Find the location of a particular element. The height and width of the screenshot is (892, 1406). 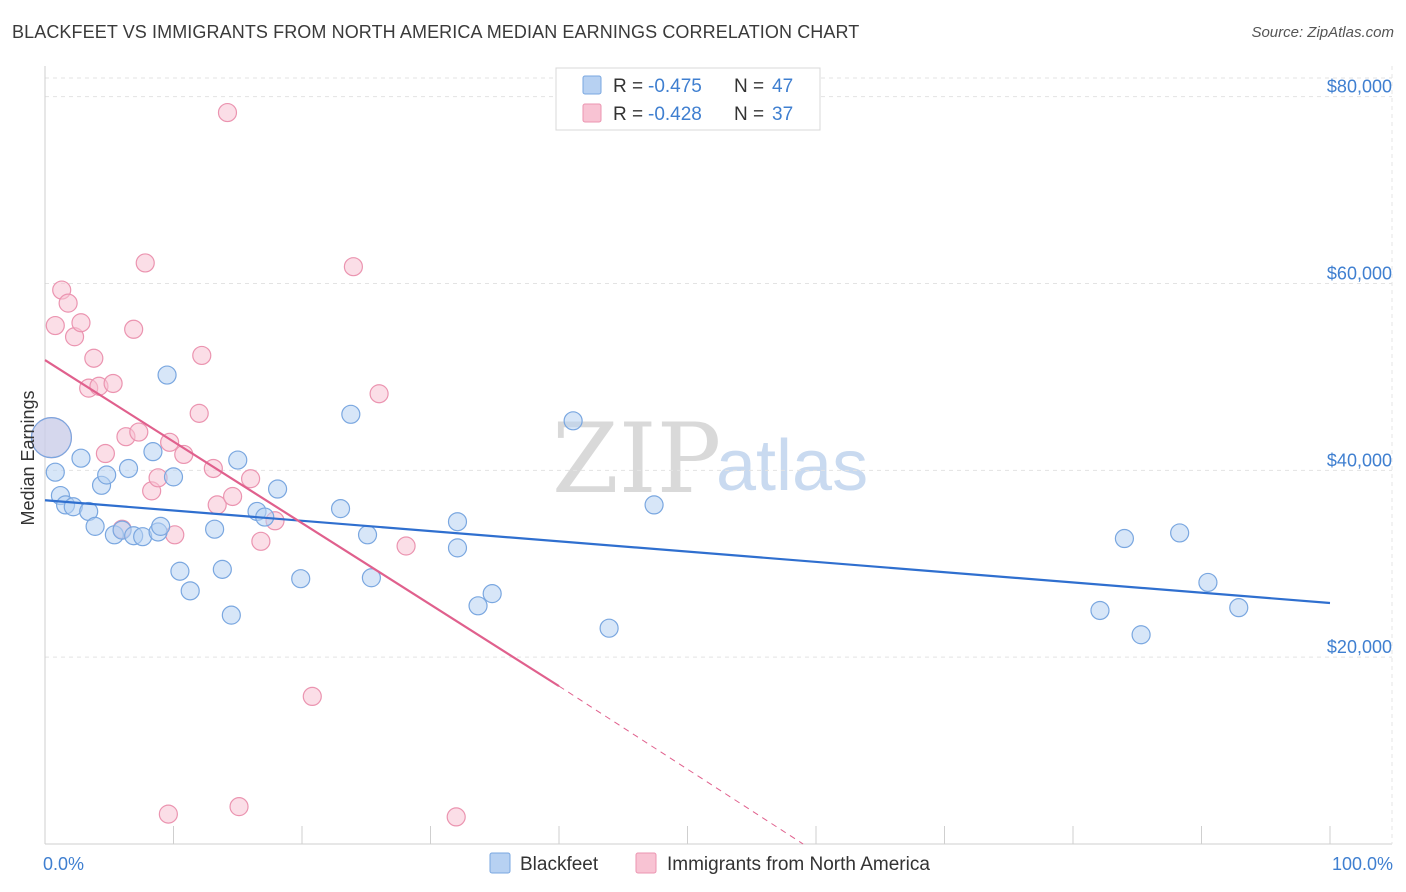

legend-swatch-pink is located at coordinates (592, 113).